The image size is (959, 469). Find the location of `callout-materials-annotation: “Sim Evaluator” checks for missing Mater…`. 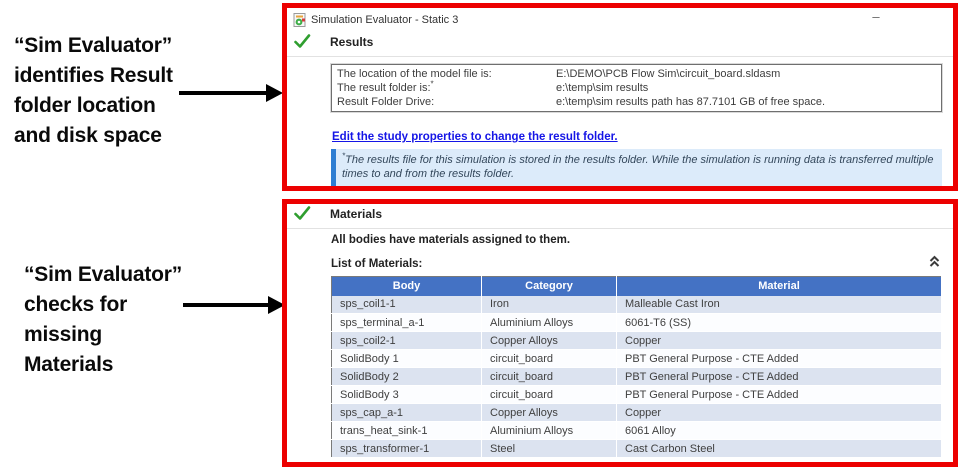

callout-materials-annotation: “Sim Evaluator” checks for missing Mater… is located at coordinates (103, 320).